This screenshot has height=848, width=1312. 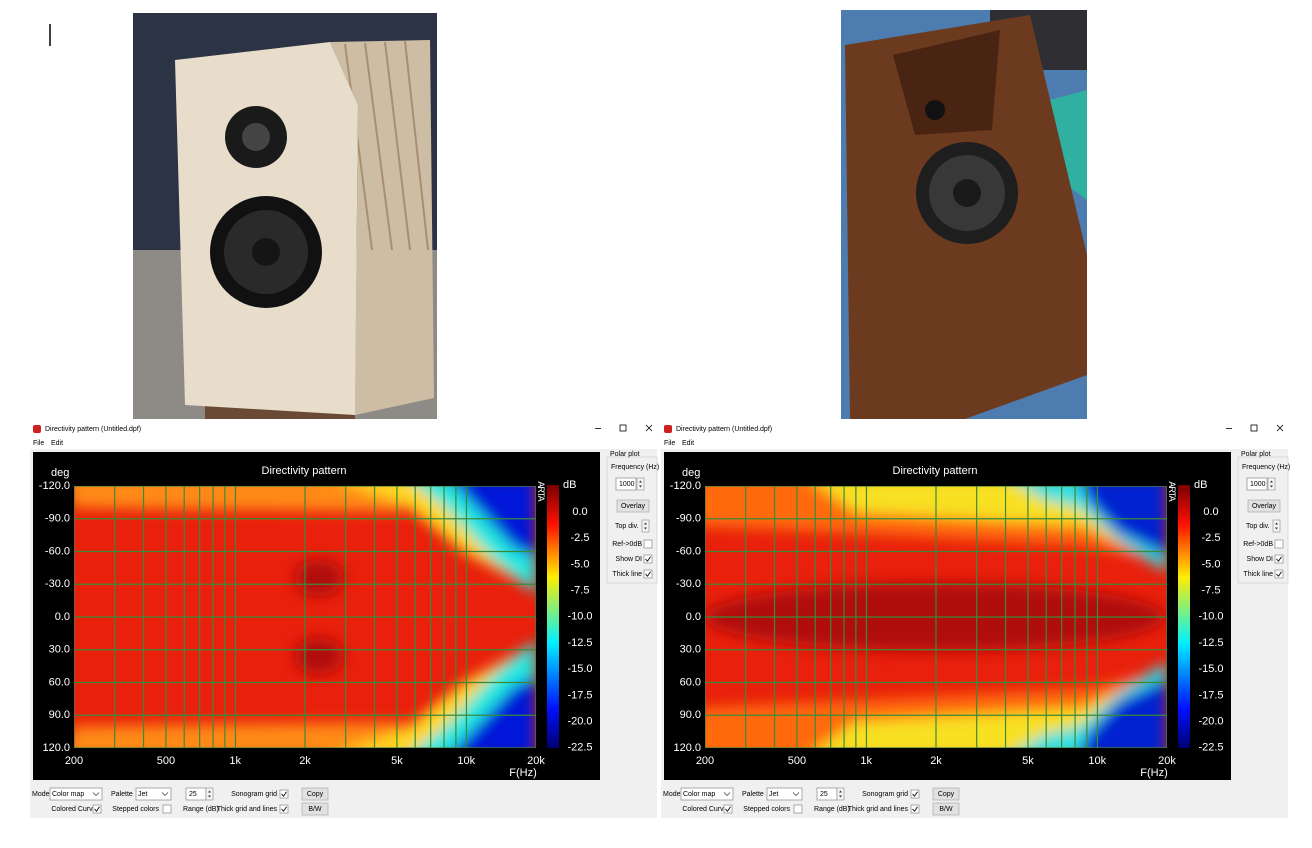 What do you see at coordinates (397, 761) in the screenshot?
I see `x-tick-label: 5k` at bounding box center [397, 761].